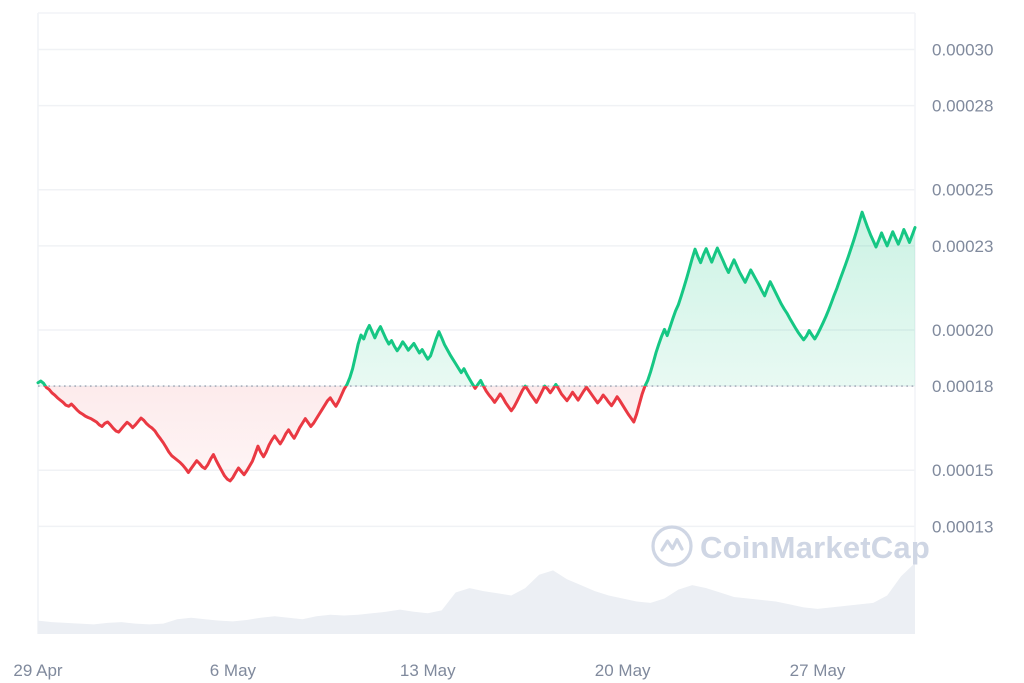 Image resolution: width=1024 pixels, height=683 pixels. I want to click on x-tick-label: 6 May, so click(233, 670).